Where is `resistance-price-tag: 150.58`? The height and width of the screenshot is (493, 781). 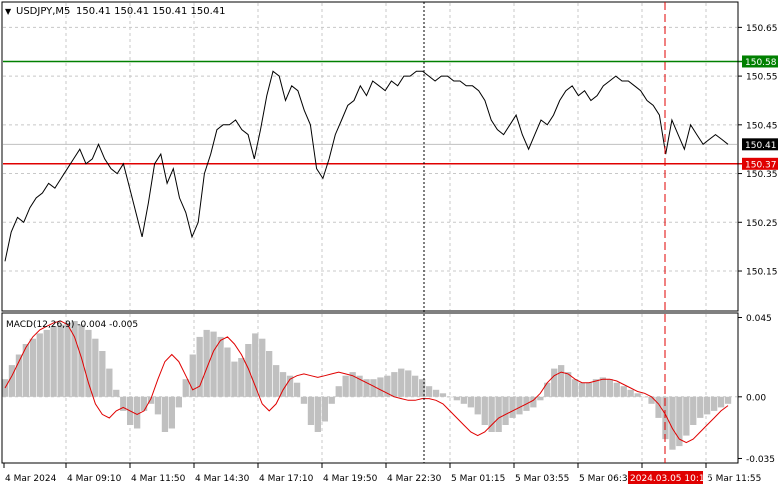
resistance-price-tag: 150.58 is located at coordinates (760, 61).